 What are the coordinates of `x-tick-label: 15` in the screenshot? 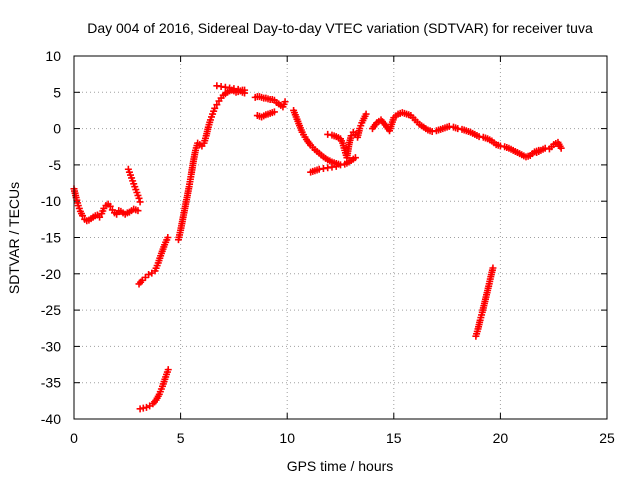 It's located at (394, 438).